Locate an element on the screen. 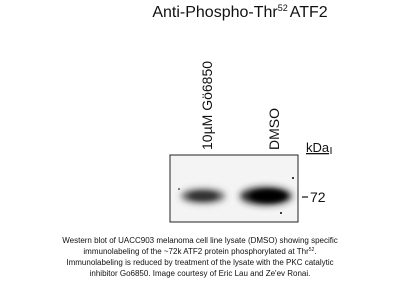 The image size is (400, 294). lane-label: DMSO is located at coordinates (274, 129).